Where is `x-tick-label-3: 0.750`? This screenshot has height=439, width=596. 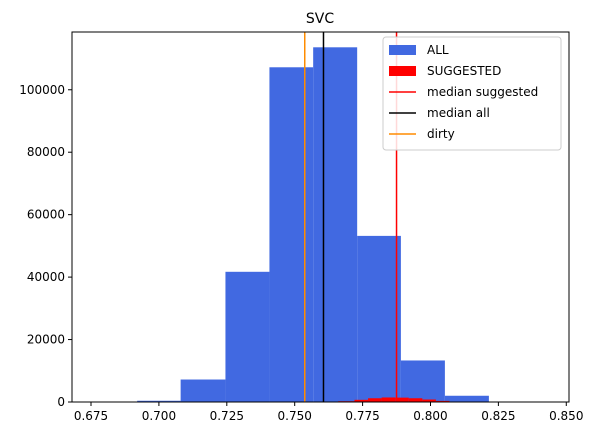 x-tick-label-3: 0.750 is located at coordinates (295, 416).